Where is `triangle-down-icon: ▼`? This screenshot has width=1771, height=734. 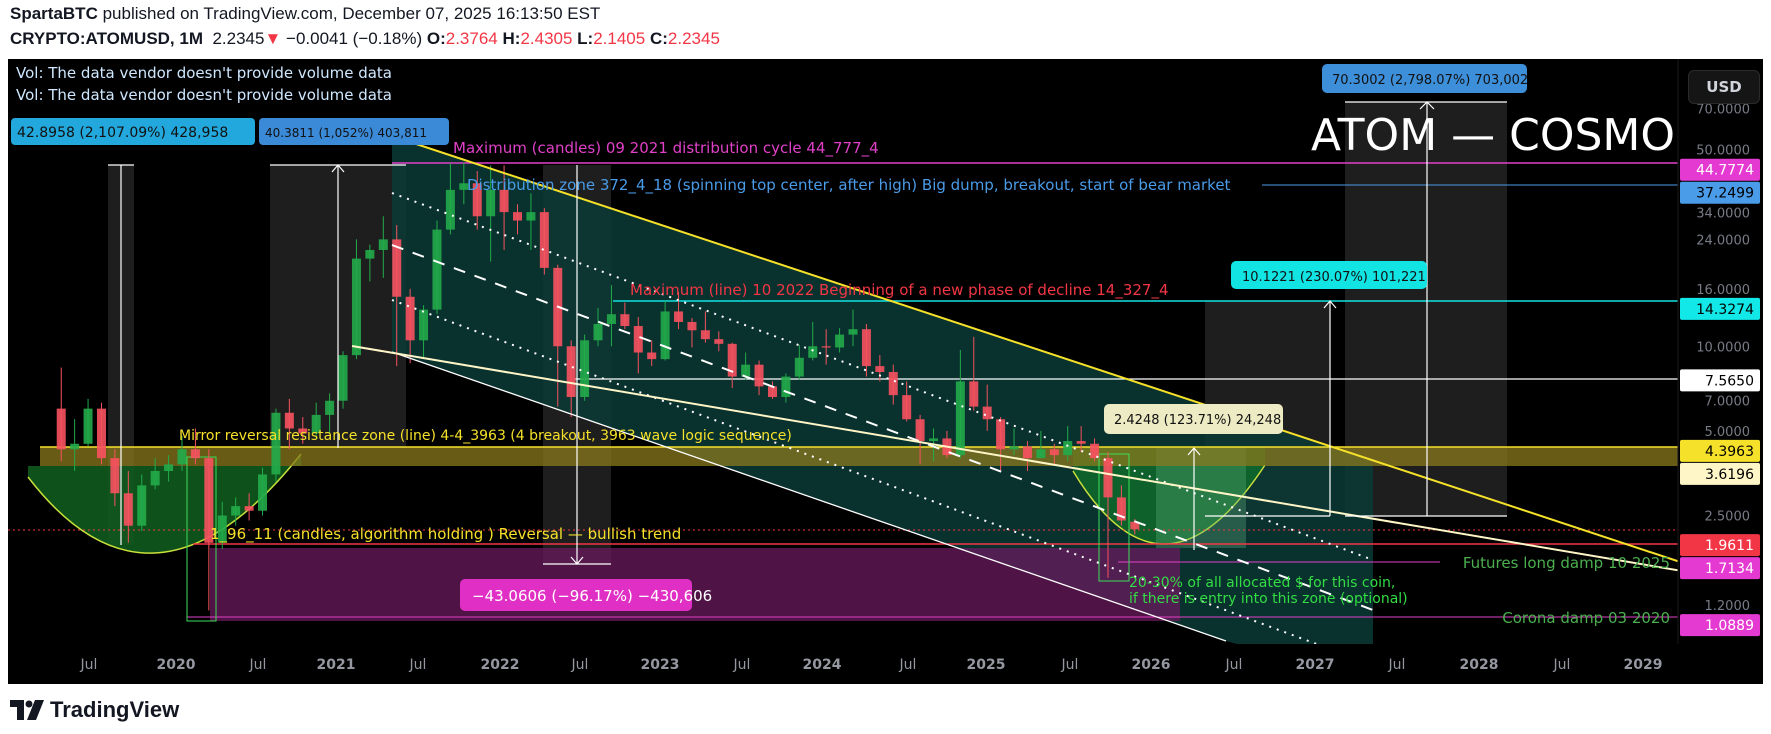 triangle-down-icon: ▼ is located at coordinates (273, 38).